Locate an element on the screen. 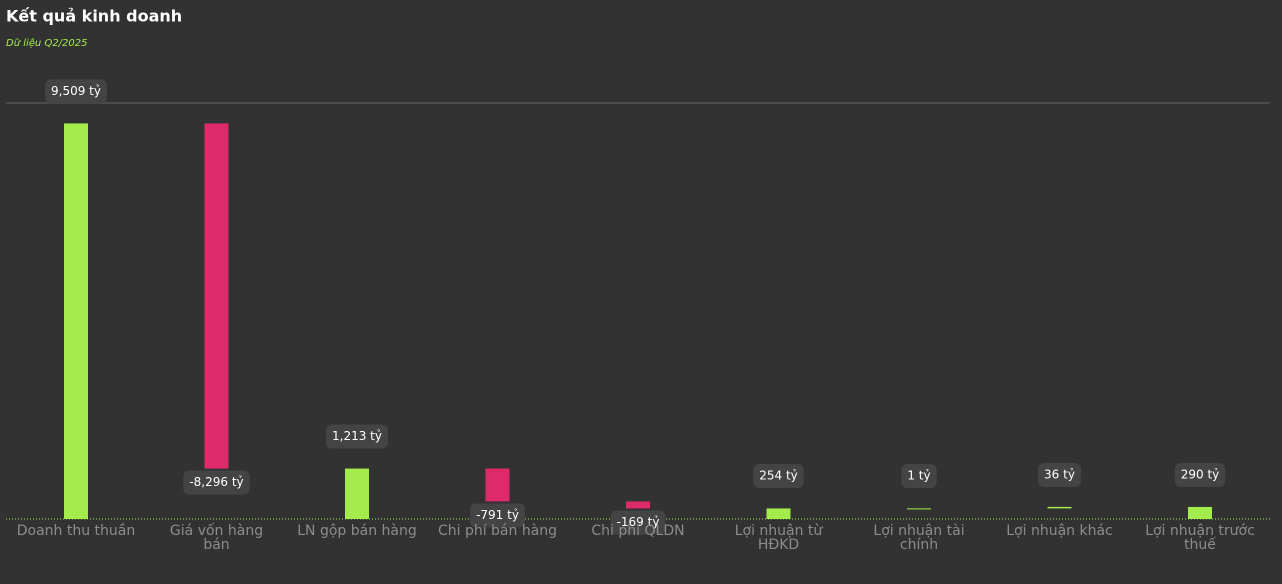 The width and height of the screenshot is (1282, 584). x-tick-label: Lợi nhuận trước thuế is located at coordinates (1200, 538).